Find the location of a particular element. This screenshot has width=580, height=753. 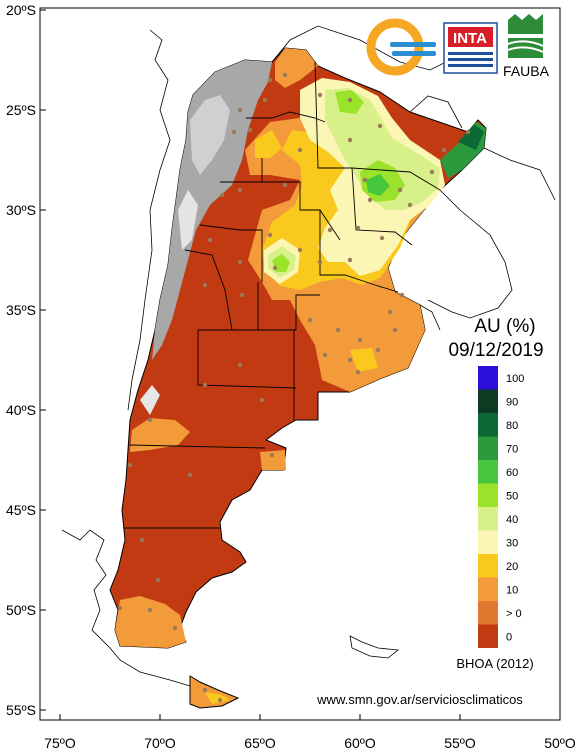

lat-tick-label: 35ºS is located at coordinates (21, 310).